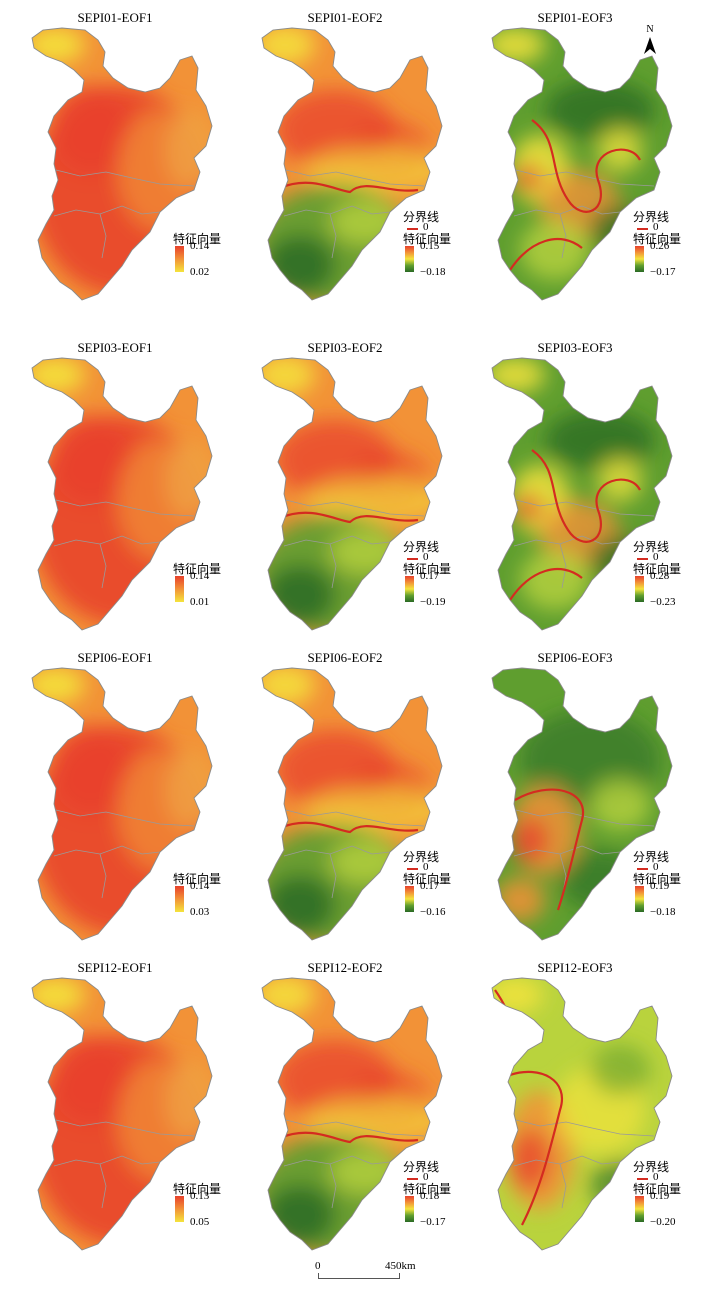 The image size is (716, 1293). Describe the element at coordinates (433, 912) in the screenshot. I see `legend-min-value: −0.16` at that location.